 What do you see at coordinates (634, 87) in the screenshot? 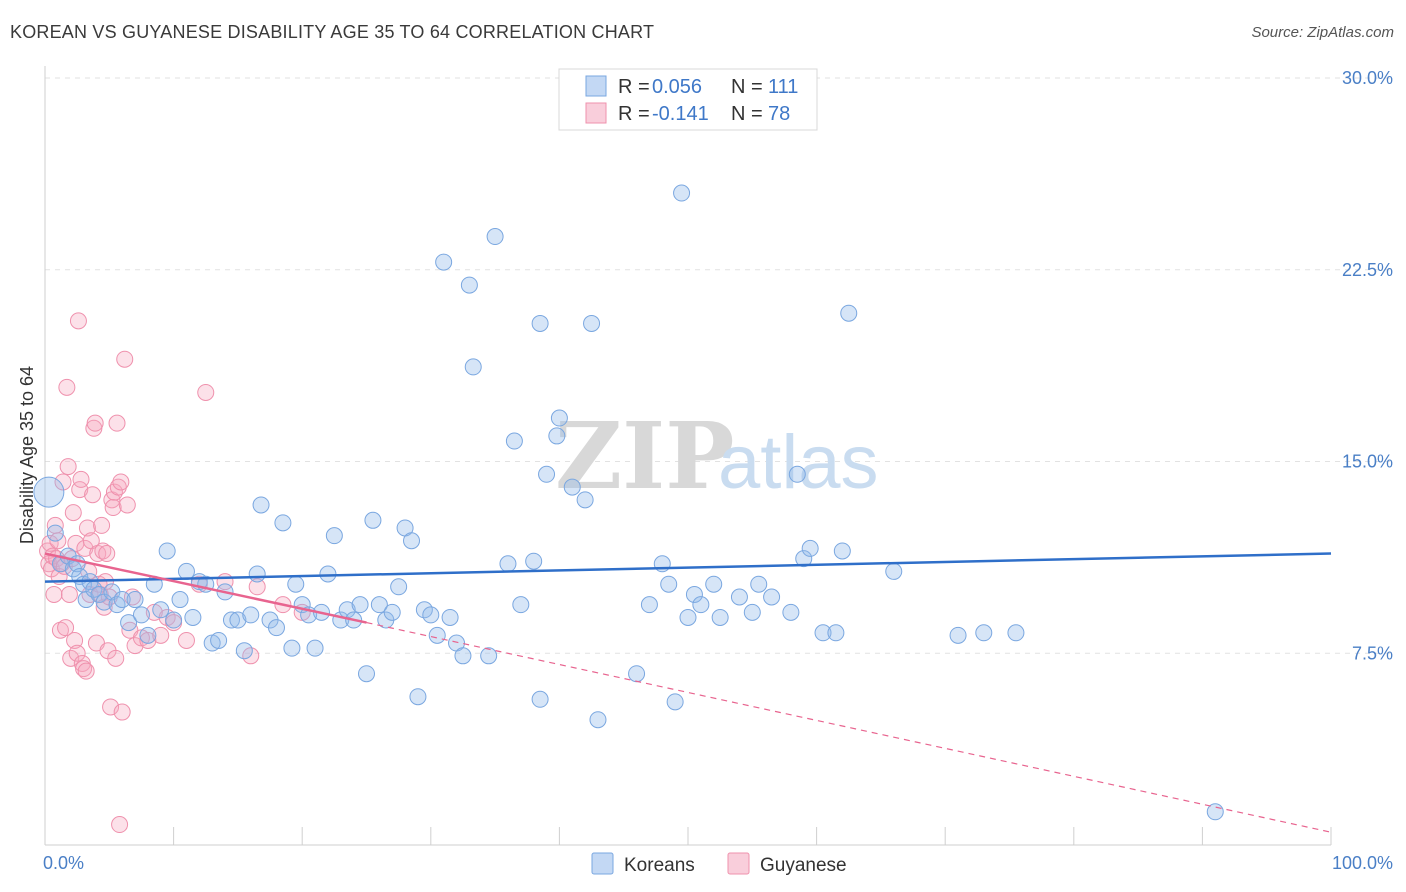
I see `legend-r-label-koreans: R =` at bounding box center [634, 87].